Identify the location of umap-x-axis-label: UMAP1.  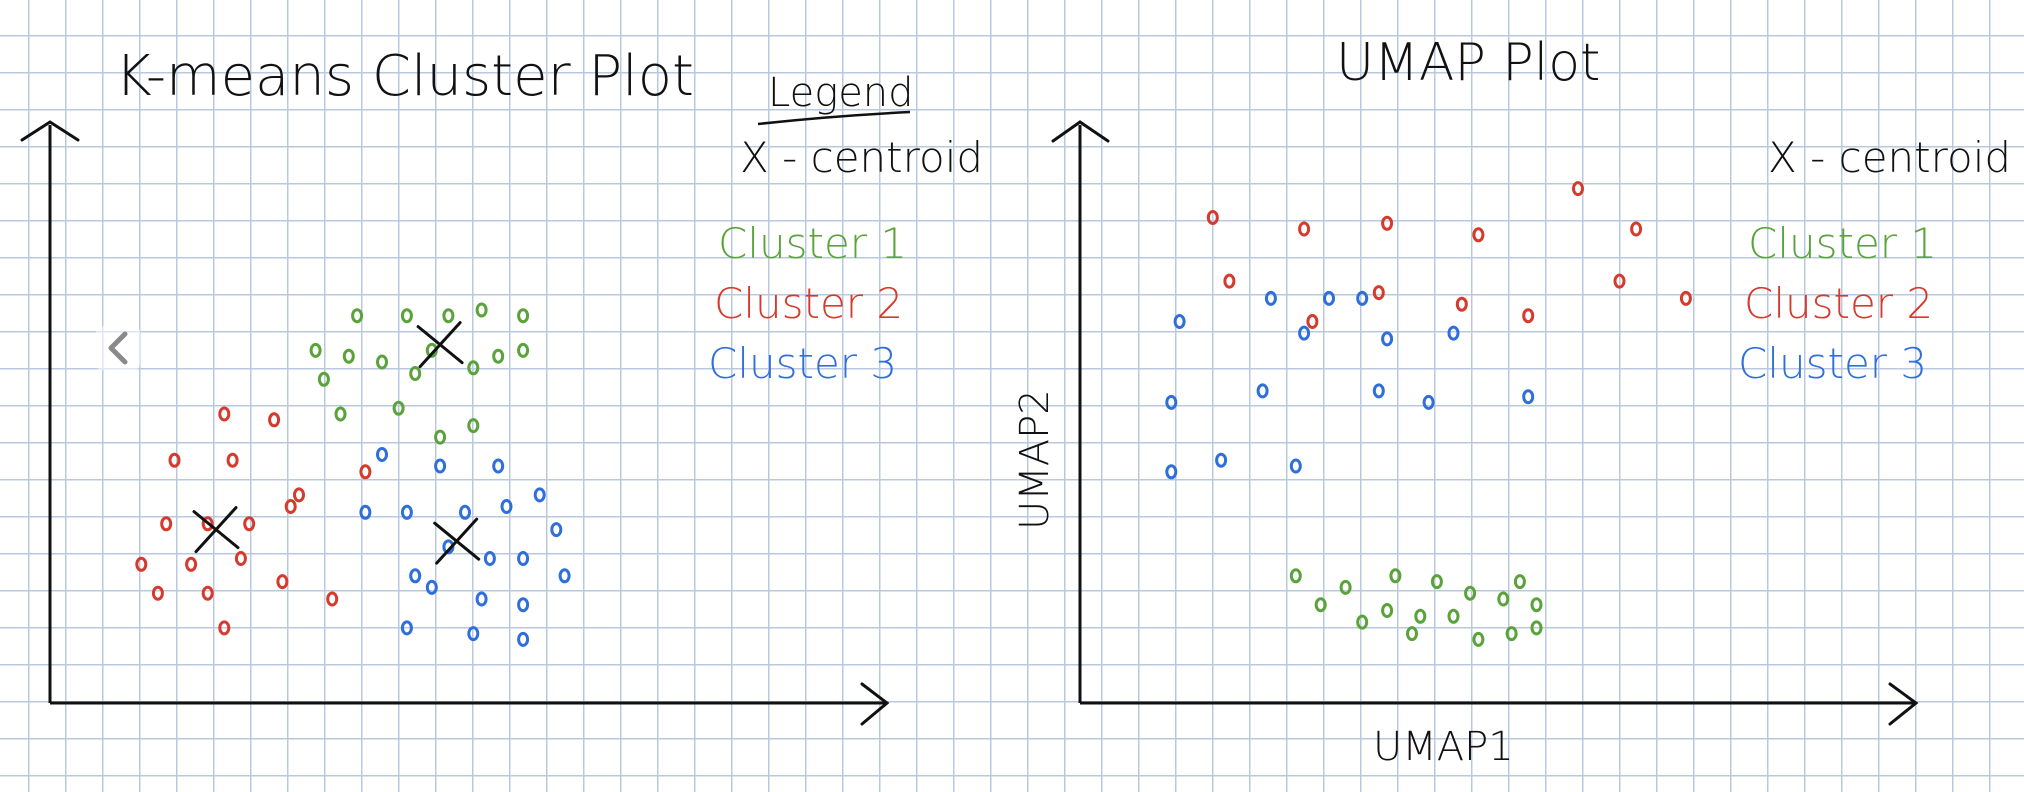
(1443, 747).